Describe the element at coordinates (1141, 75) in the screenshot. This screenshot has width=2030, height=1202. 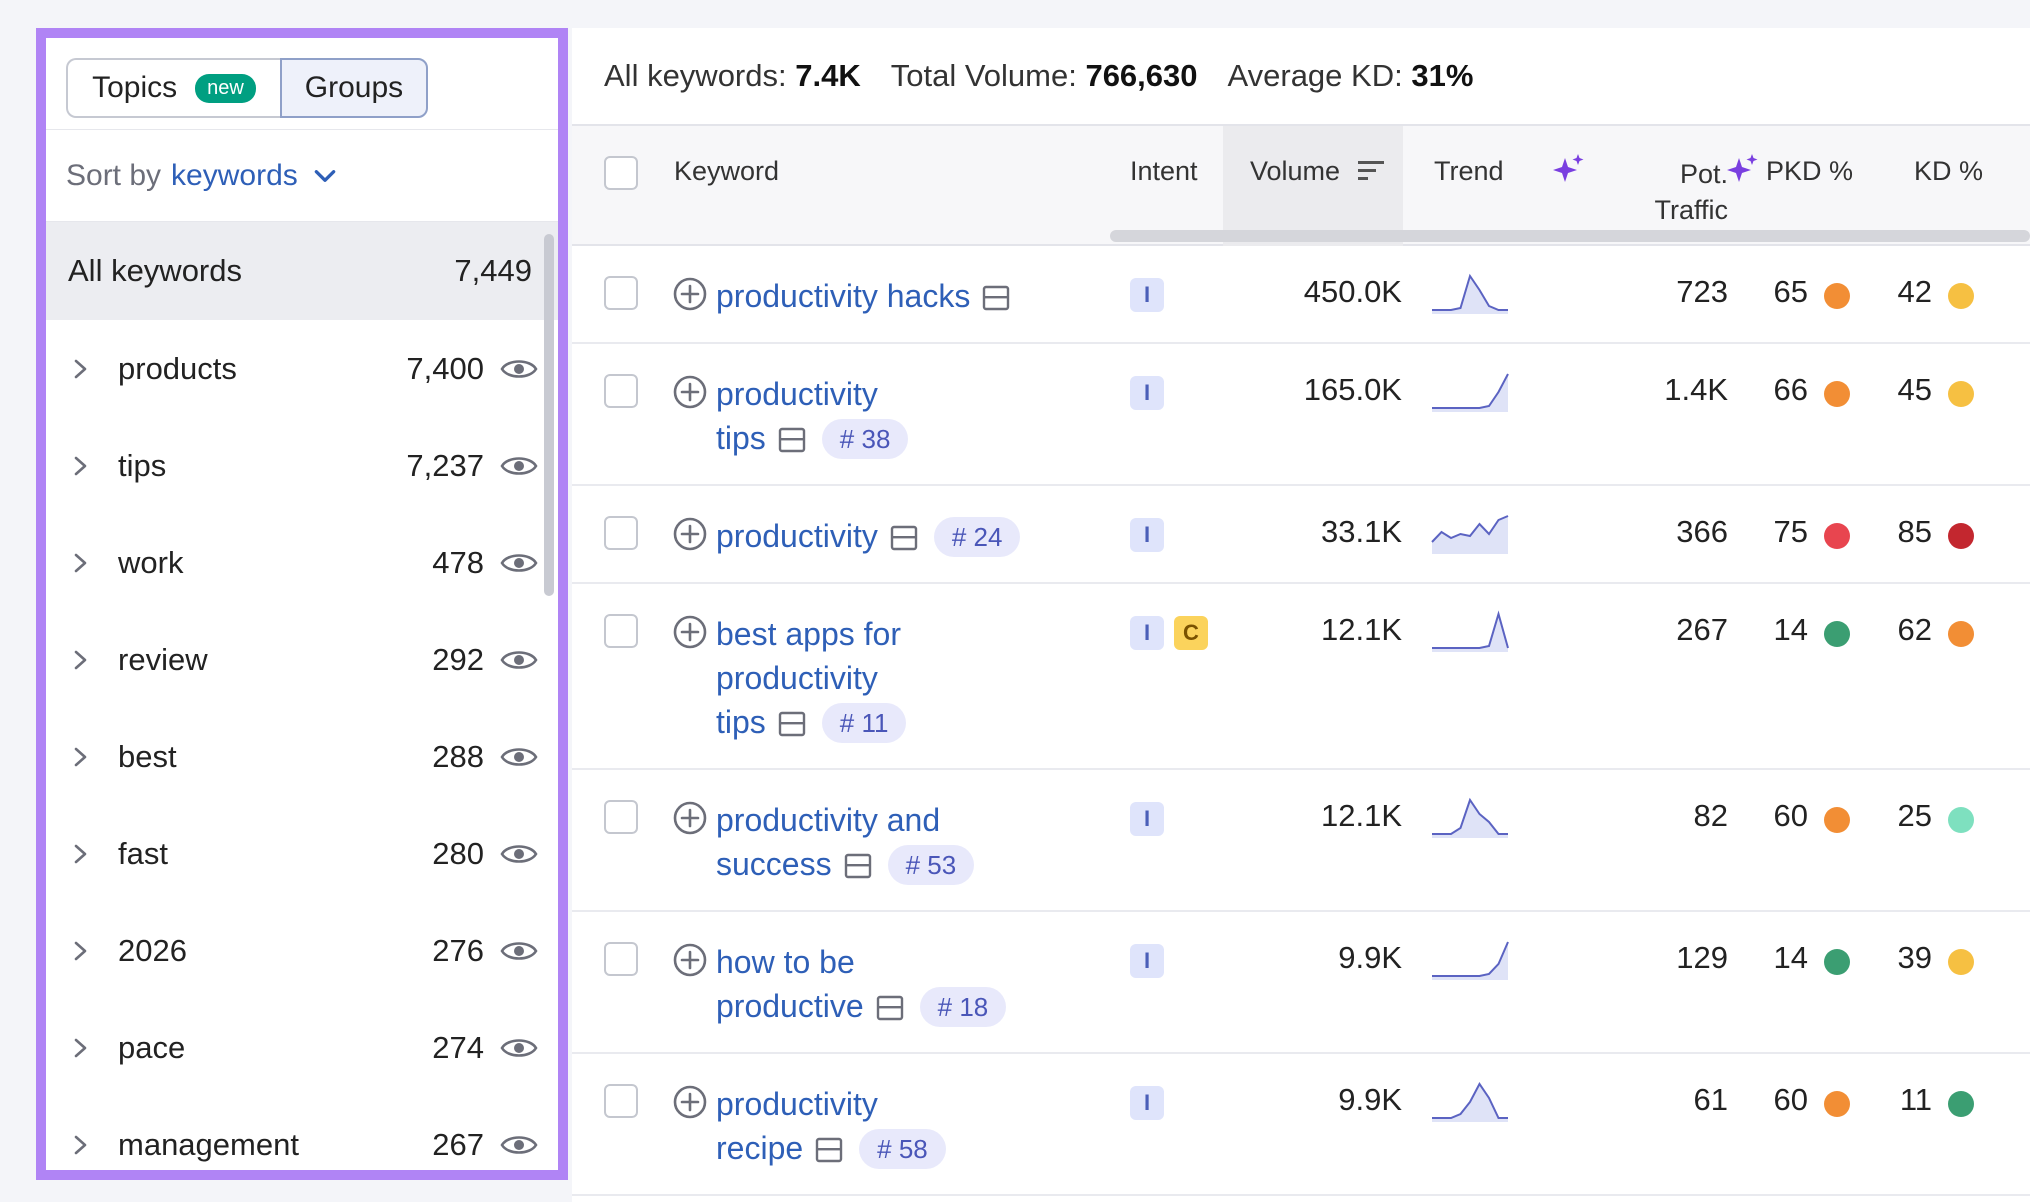
I see `summary-volume-value: 766,630` at that location.